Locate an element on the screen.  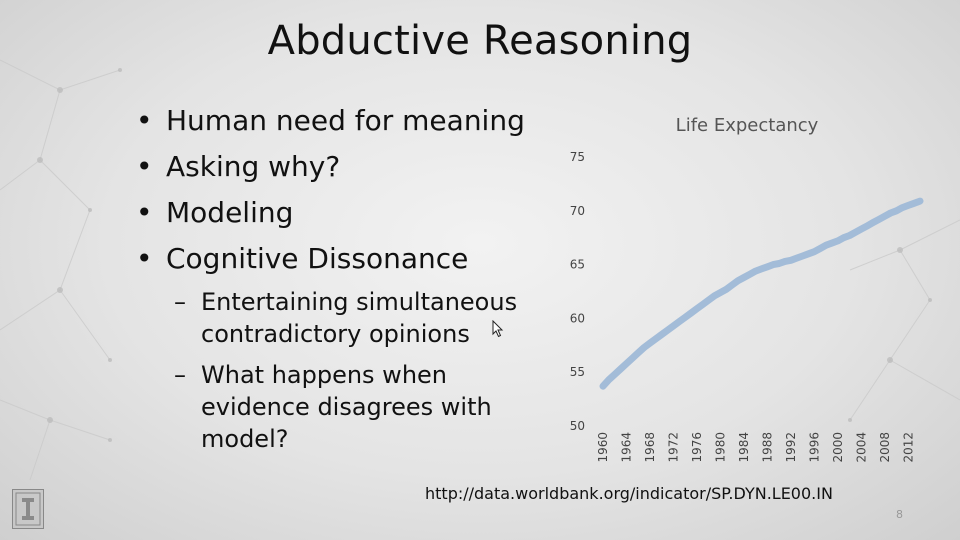
y-axis-ticks: 75 70 65 60 55 50 is located at coordinates (577, 291).